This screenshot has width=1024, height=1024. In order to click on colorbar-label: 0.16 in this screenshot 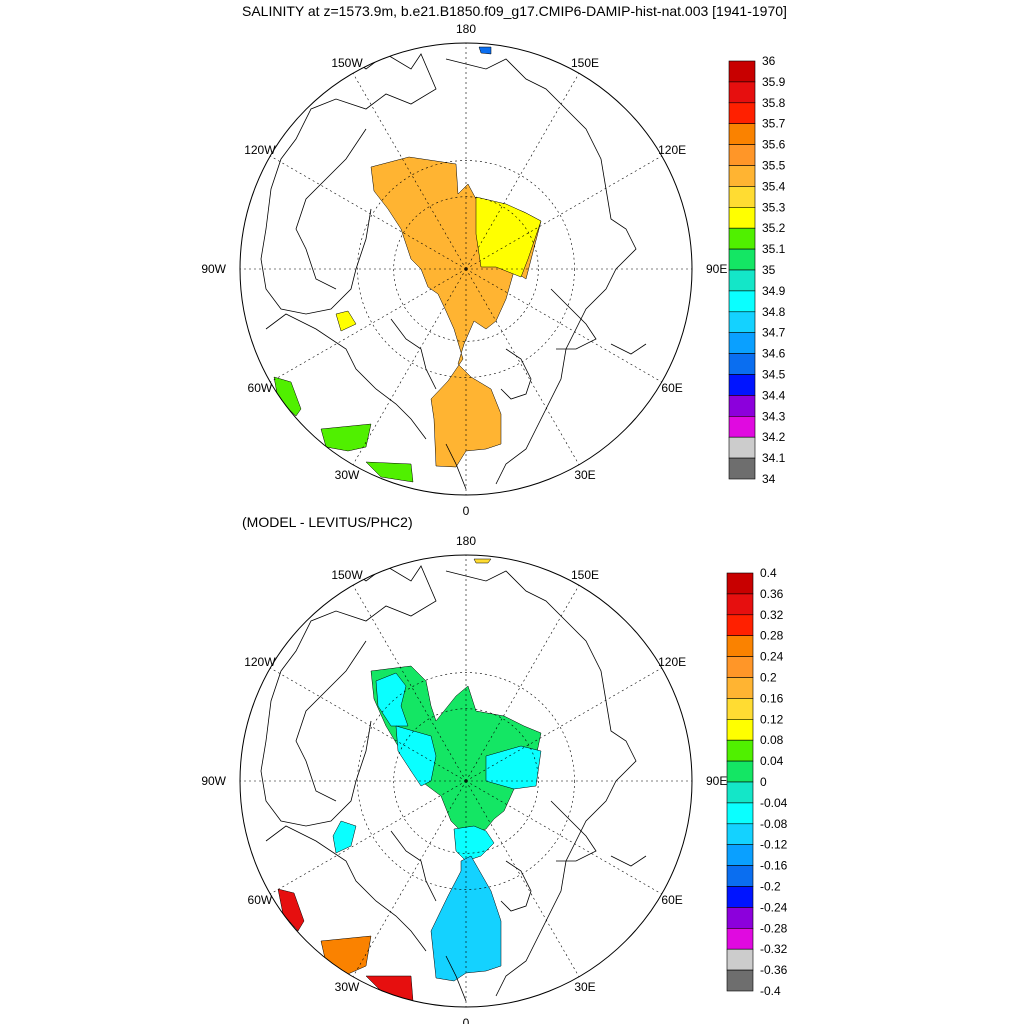, I will do `click(772, 698)`.